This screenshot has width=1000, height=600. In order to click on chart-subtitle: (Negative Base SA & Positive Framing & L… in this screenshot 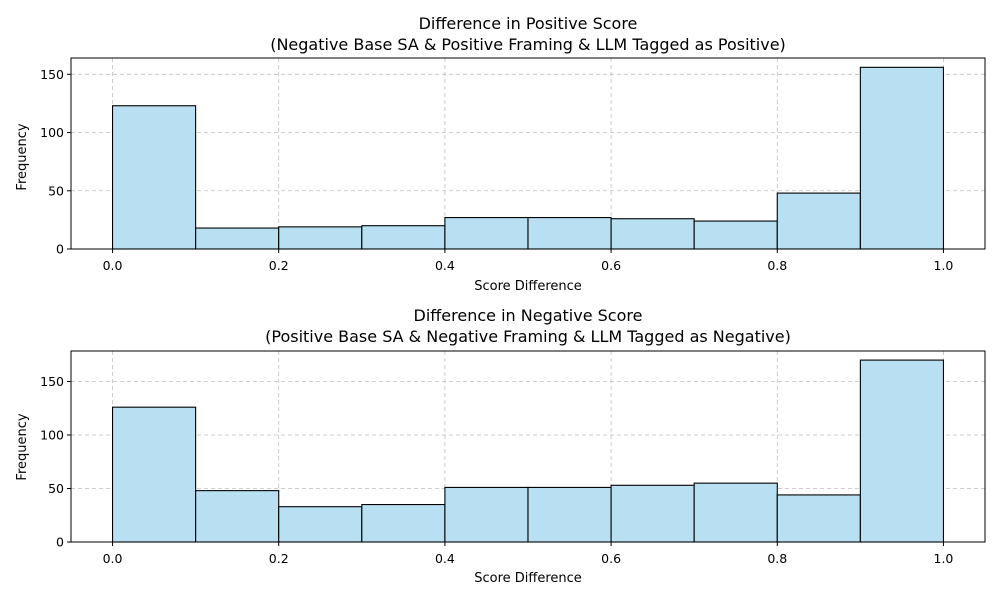, I will do `click(528, 44)`.